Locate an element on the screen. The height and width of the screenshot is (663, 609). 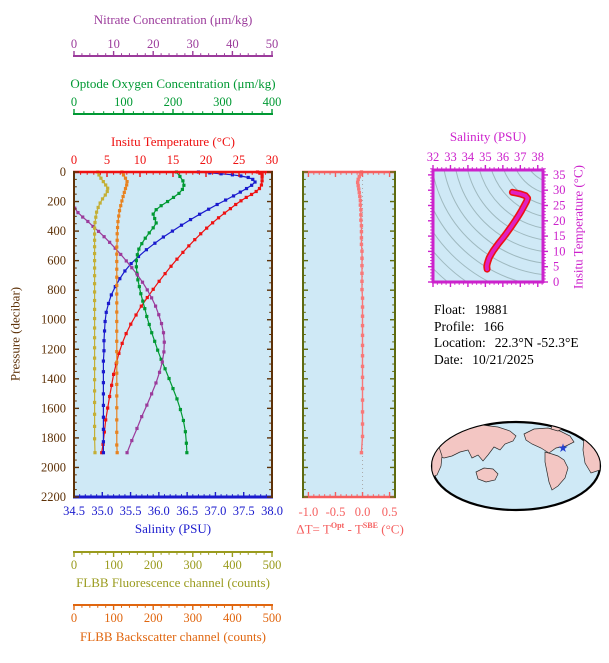
tick-label: 35 is located at coordinates (485, 157).